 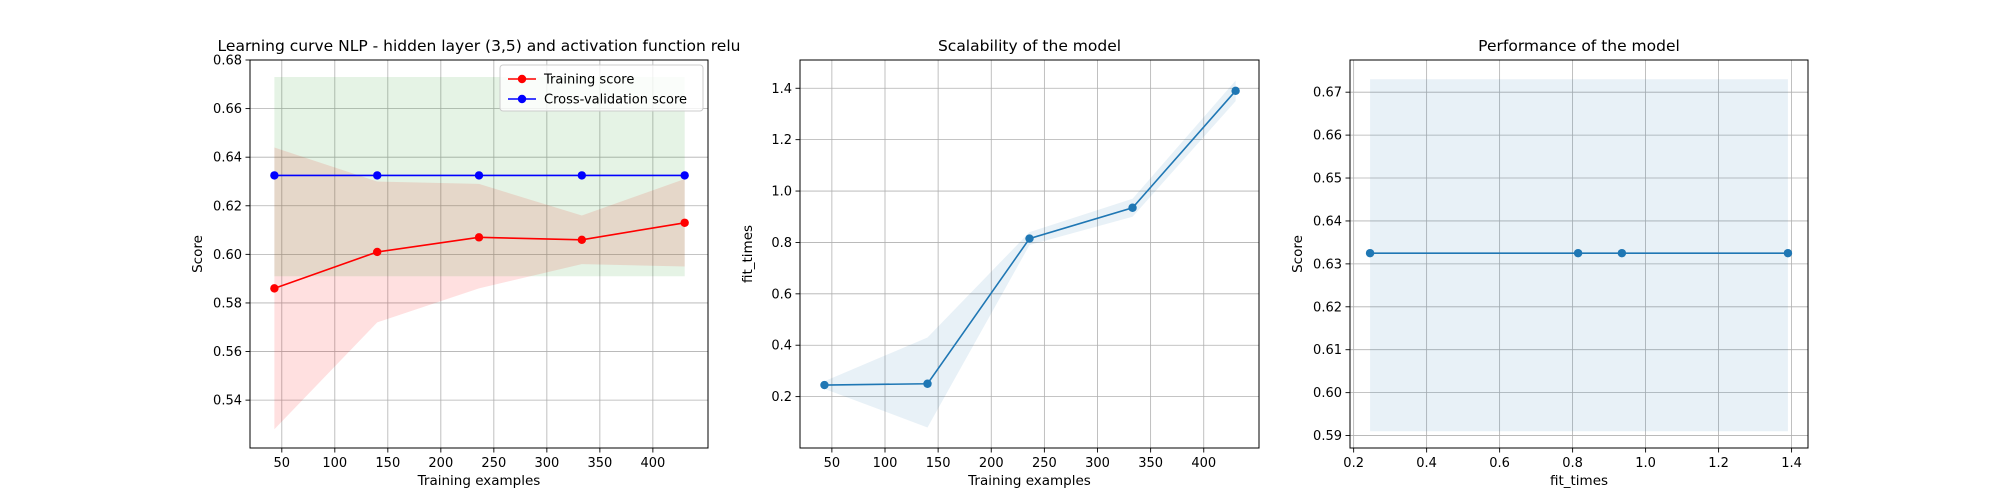 I want to click on y-tick-label: 0.56, so click(x=227, y=352).